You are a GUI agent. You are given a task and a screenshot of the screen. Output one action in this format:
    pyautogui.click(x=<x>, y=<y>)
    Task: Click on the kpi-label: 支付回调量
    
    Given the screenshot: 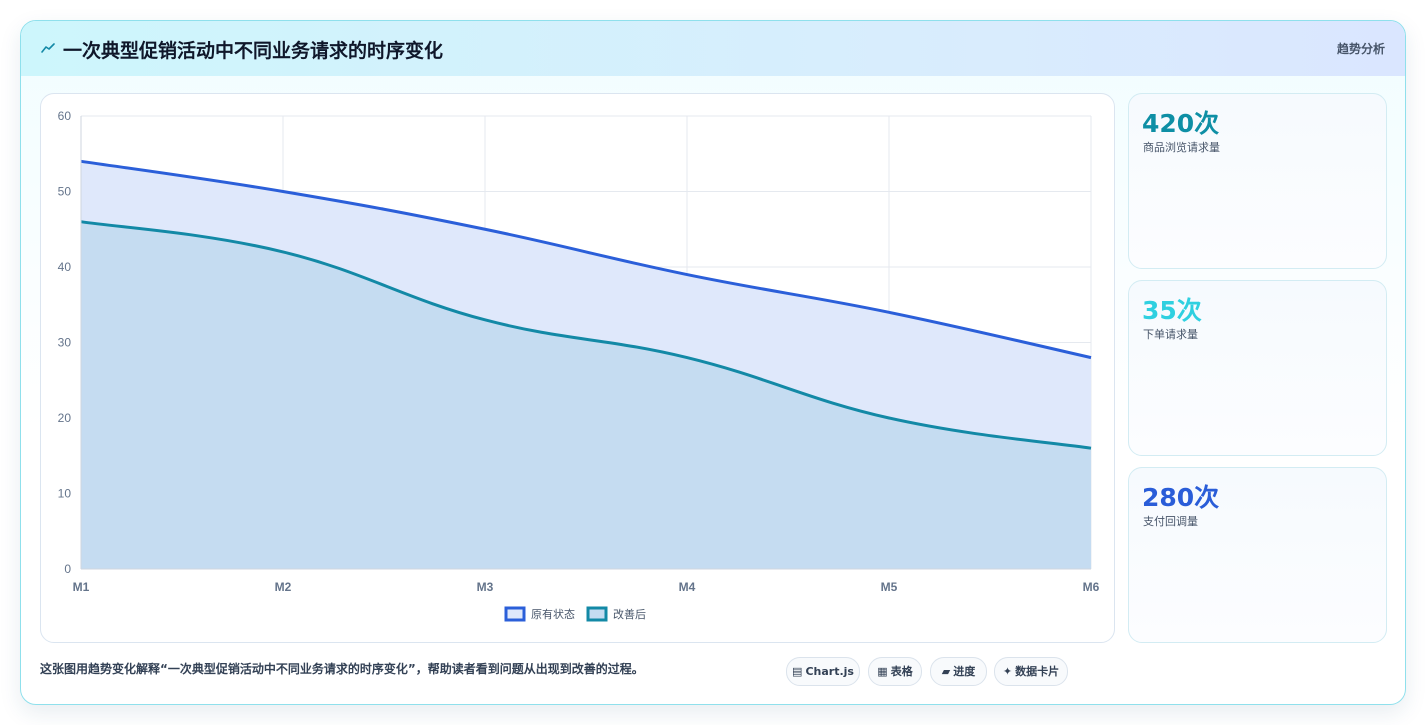 What is the action you would take?
    pyautogui.click(x=1170, y=521)
    